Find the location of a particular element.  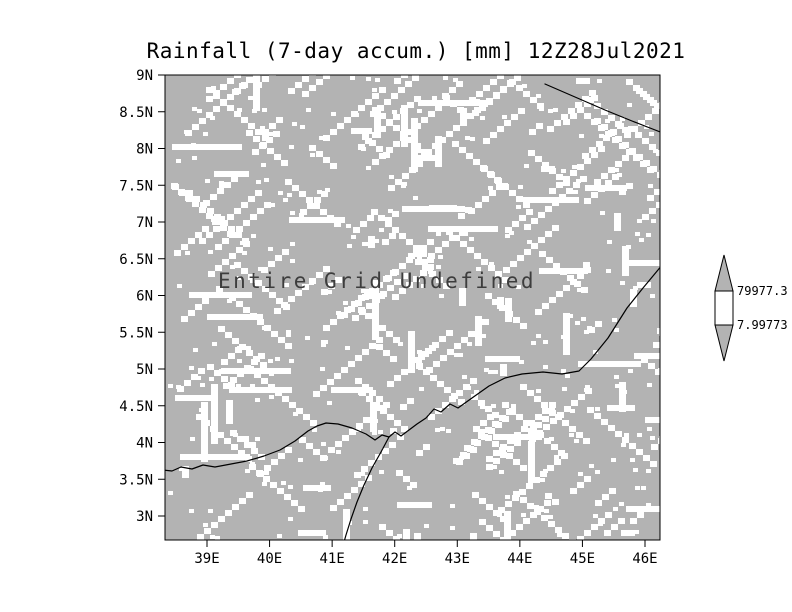

y-tick-label: 4.5N is located at coordinates (136, 407).